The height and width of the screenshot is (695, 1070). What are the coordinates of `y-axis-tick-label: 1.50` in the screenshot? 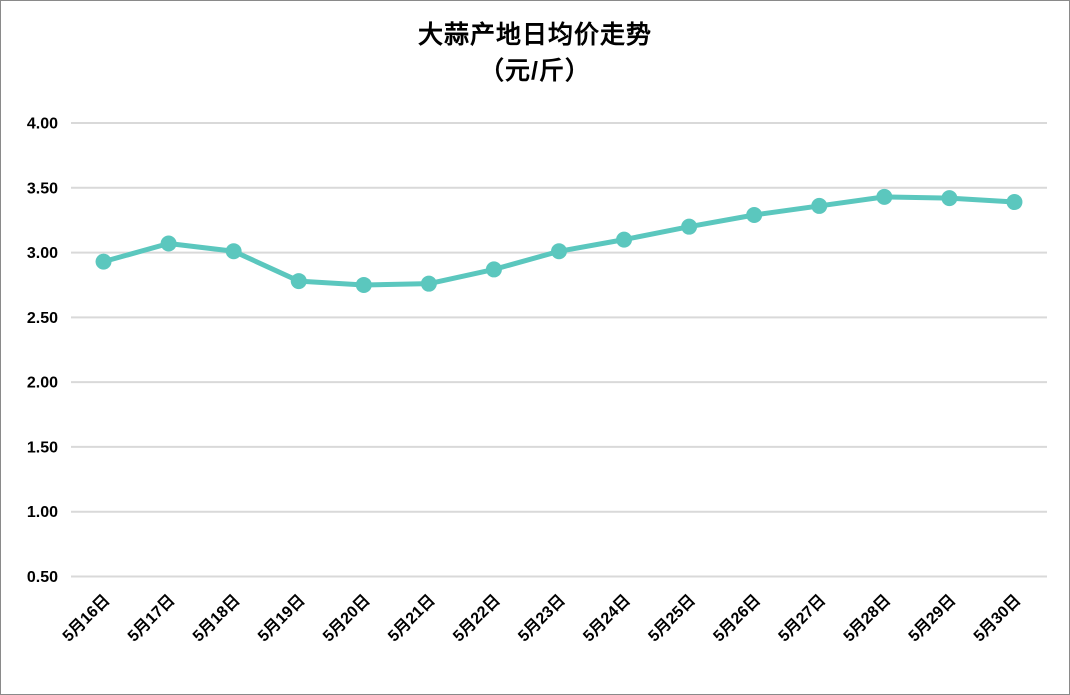 It's located at (42, 447).